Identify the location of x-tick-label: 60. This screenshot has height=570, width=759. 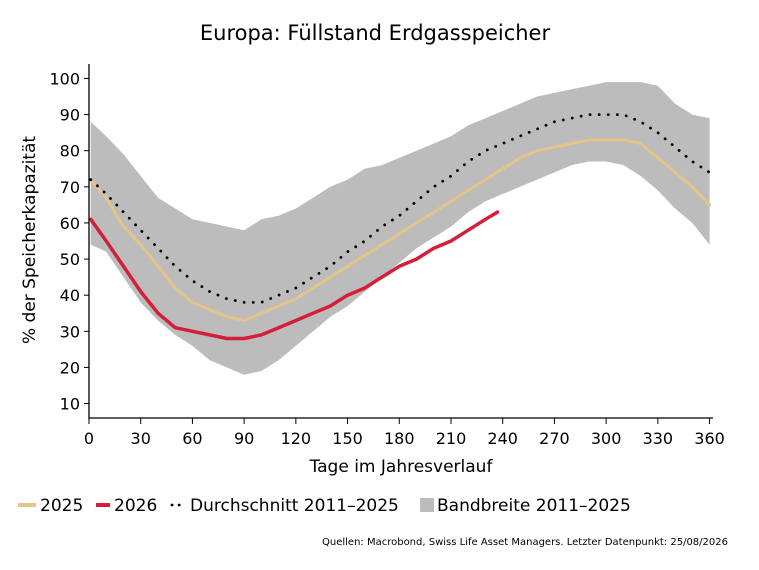
(192, 438).